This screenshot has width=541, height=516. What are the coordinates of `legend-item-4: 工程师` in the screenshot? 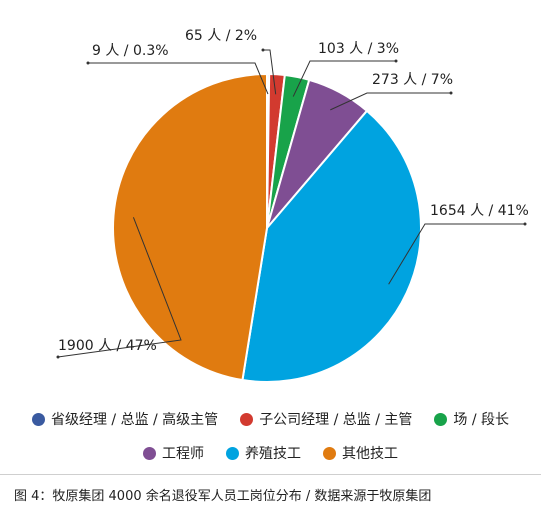 It's located at (173, 453).